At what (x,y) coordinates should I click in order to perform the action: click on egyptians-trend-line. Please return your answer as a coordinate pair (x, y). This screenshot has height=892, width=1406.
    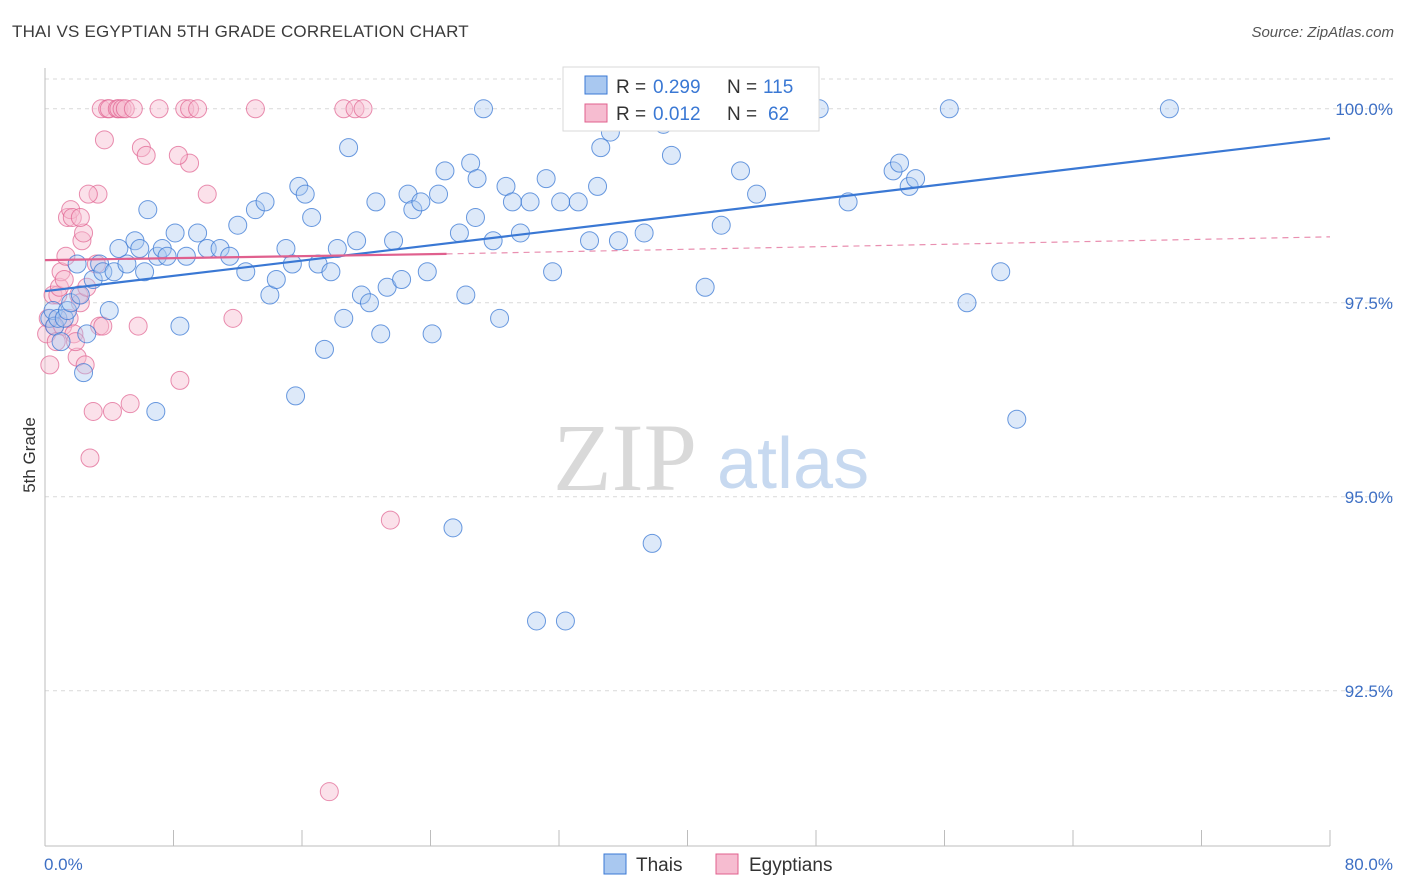
    Looking at the image, I should click on (245, 257).